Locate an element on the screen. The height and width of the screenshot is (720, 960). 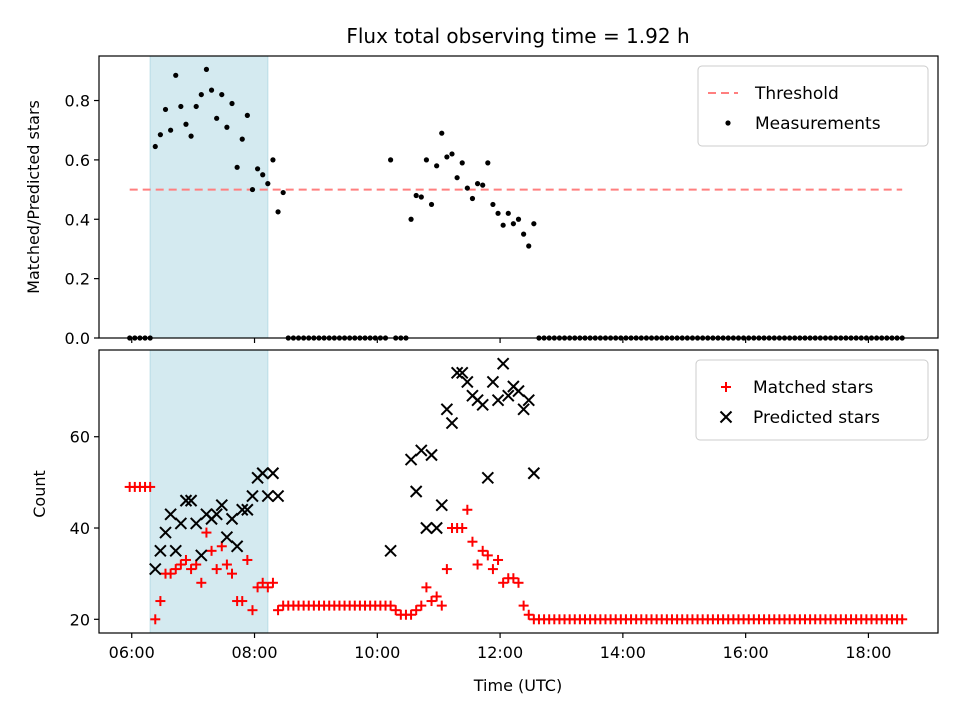
y-tick-label: 0.6 is located at coordinates (77, 160).